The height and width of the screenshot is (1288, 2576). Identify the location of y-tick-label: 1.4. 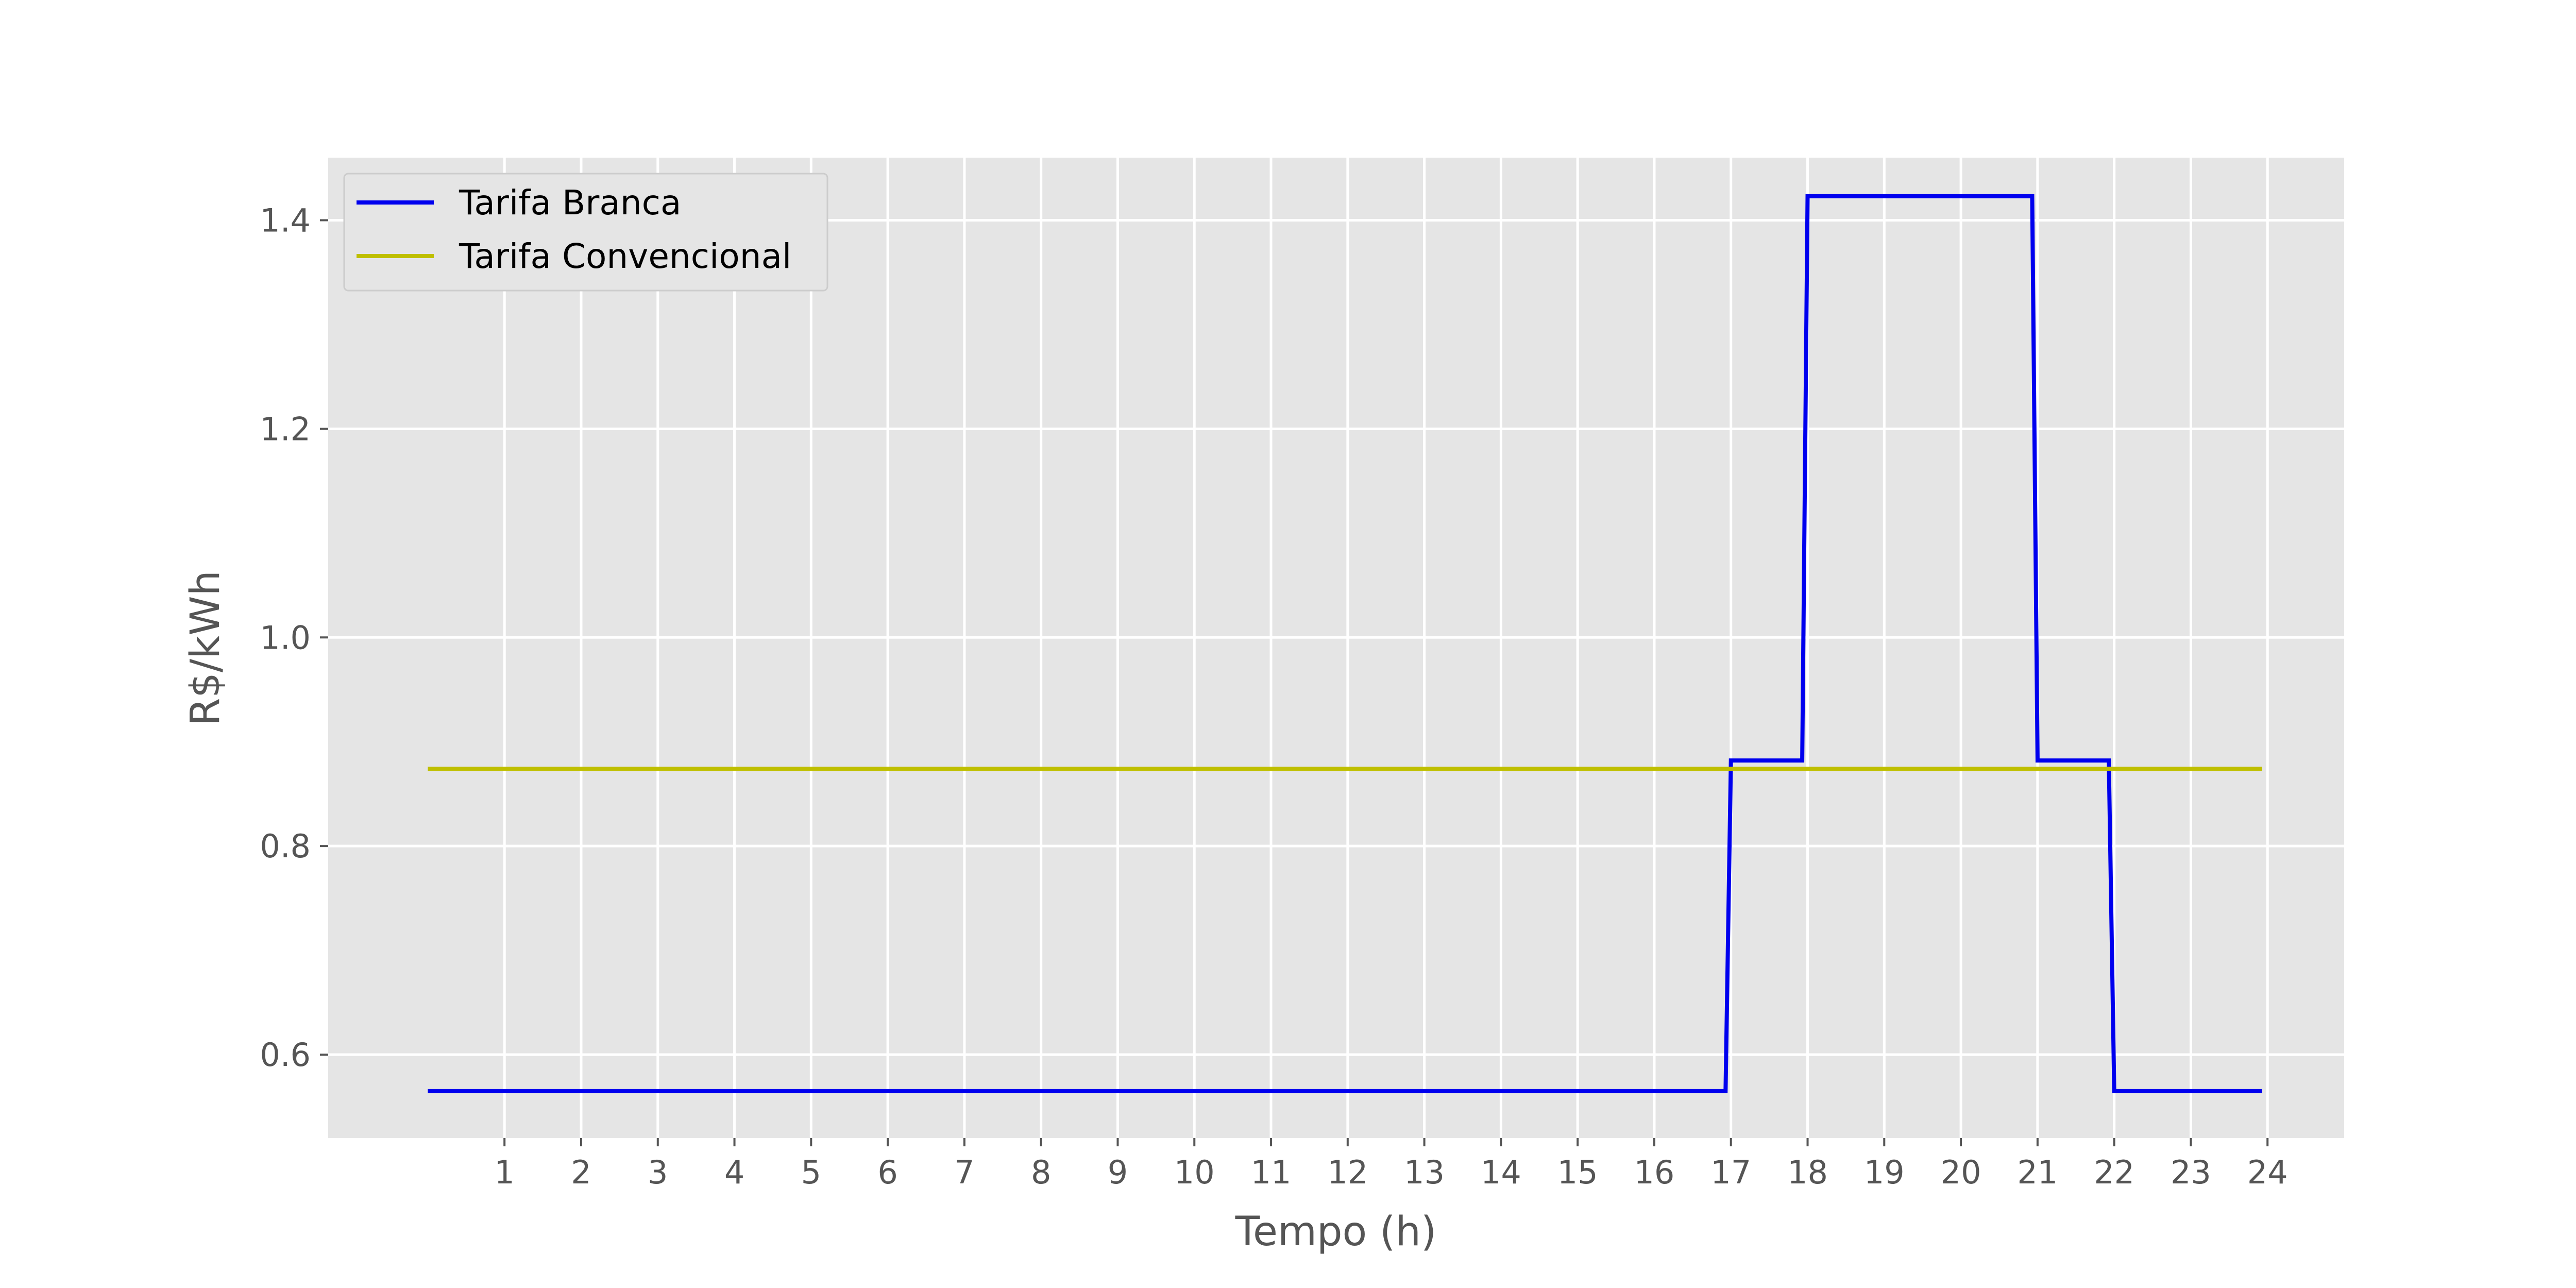
(286, 220).